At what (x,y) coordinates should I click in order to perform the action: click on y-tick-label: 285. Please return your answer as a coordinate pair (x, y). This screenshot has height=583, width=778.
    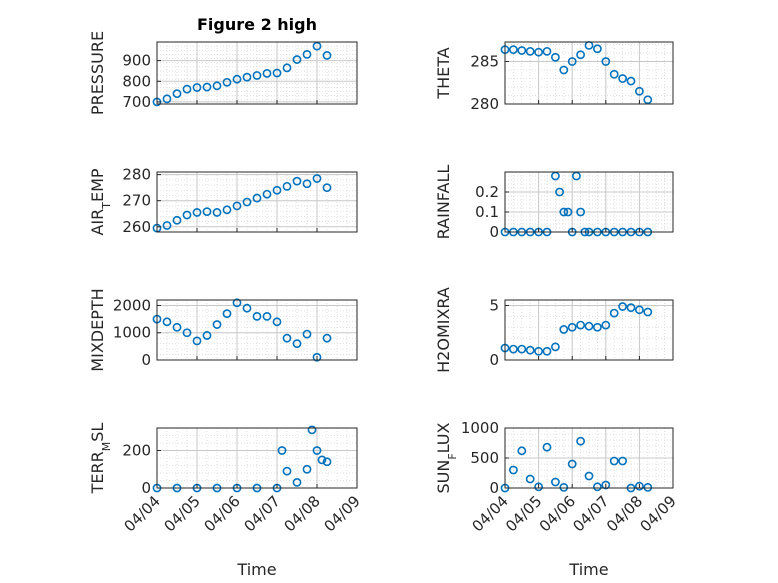
    Looking at the image, I should click on (484, 62).